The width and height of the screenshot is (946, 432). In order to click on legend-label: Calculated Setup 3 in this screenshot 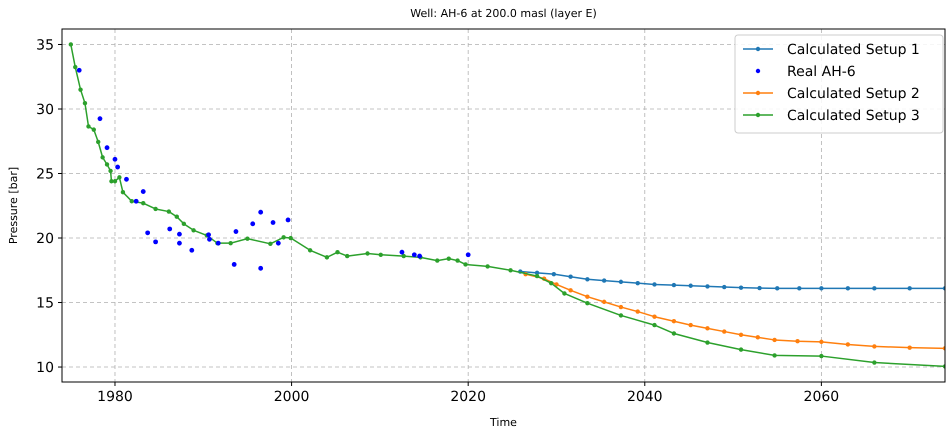, I will do `click(853, 116)`.